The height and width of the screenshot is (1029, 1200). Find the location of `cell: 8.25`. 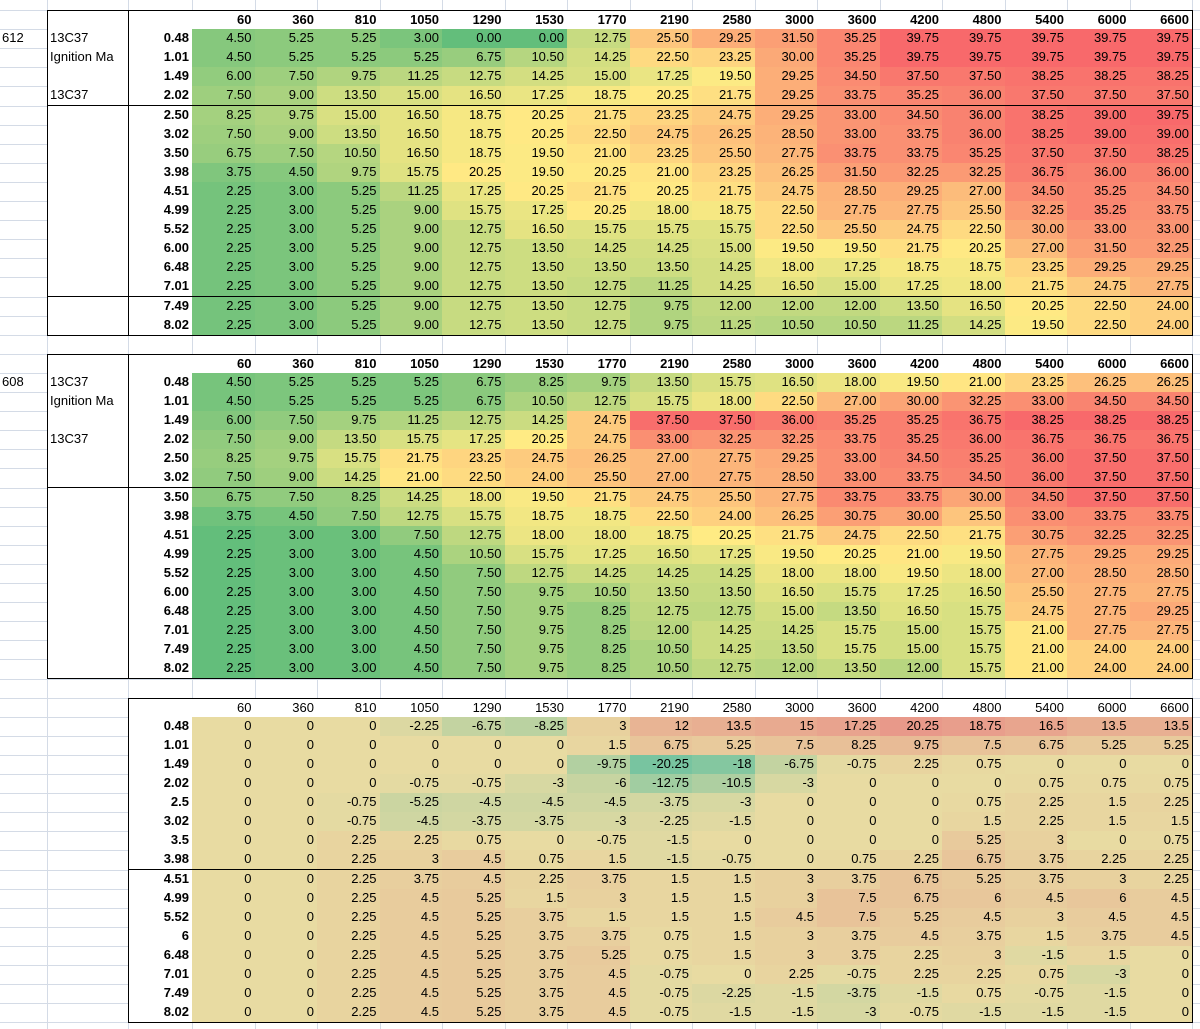

cell: 8.25 is located at coordinates (224, 459).